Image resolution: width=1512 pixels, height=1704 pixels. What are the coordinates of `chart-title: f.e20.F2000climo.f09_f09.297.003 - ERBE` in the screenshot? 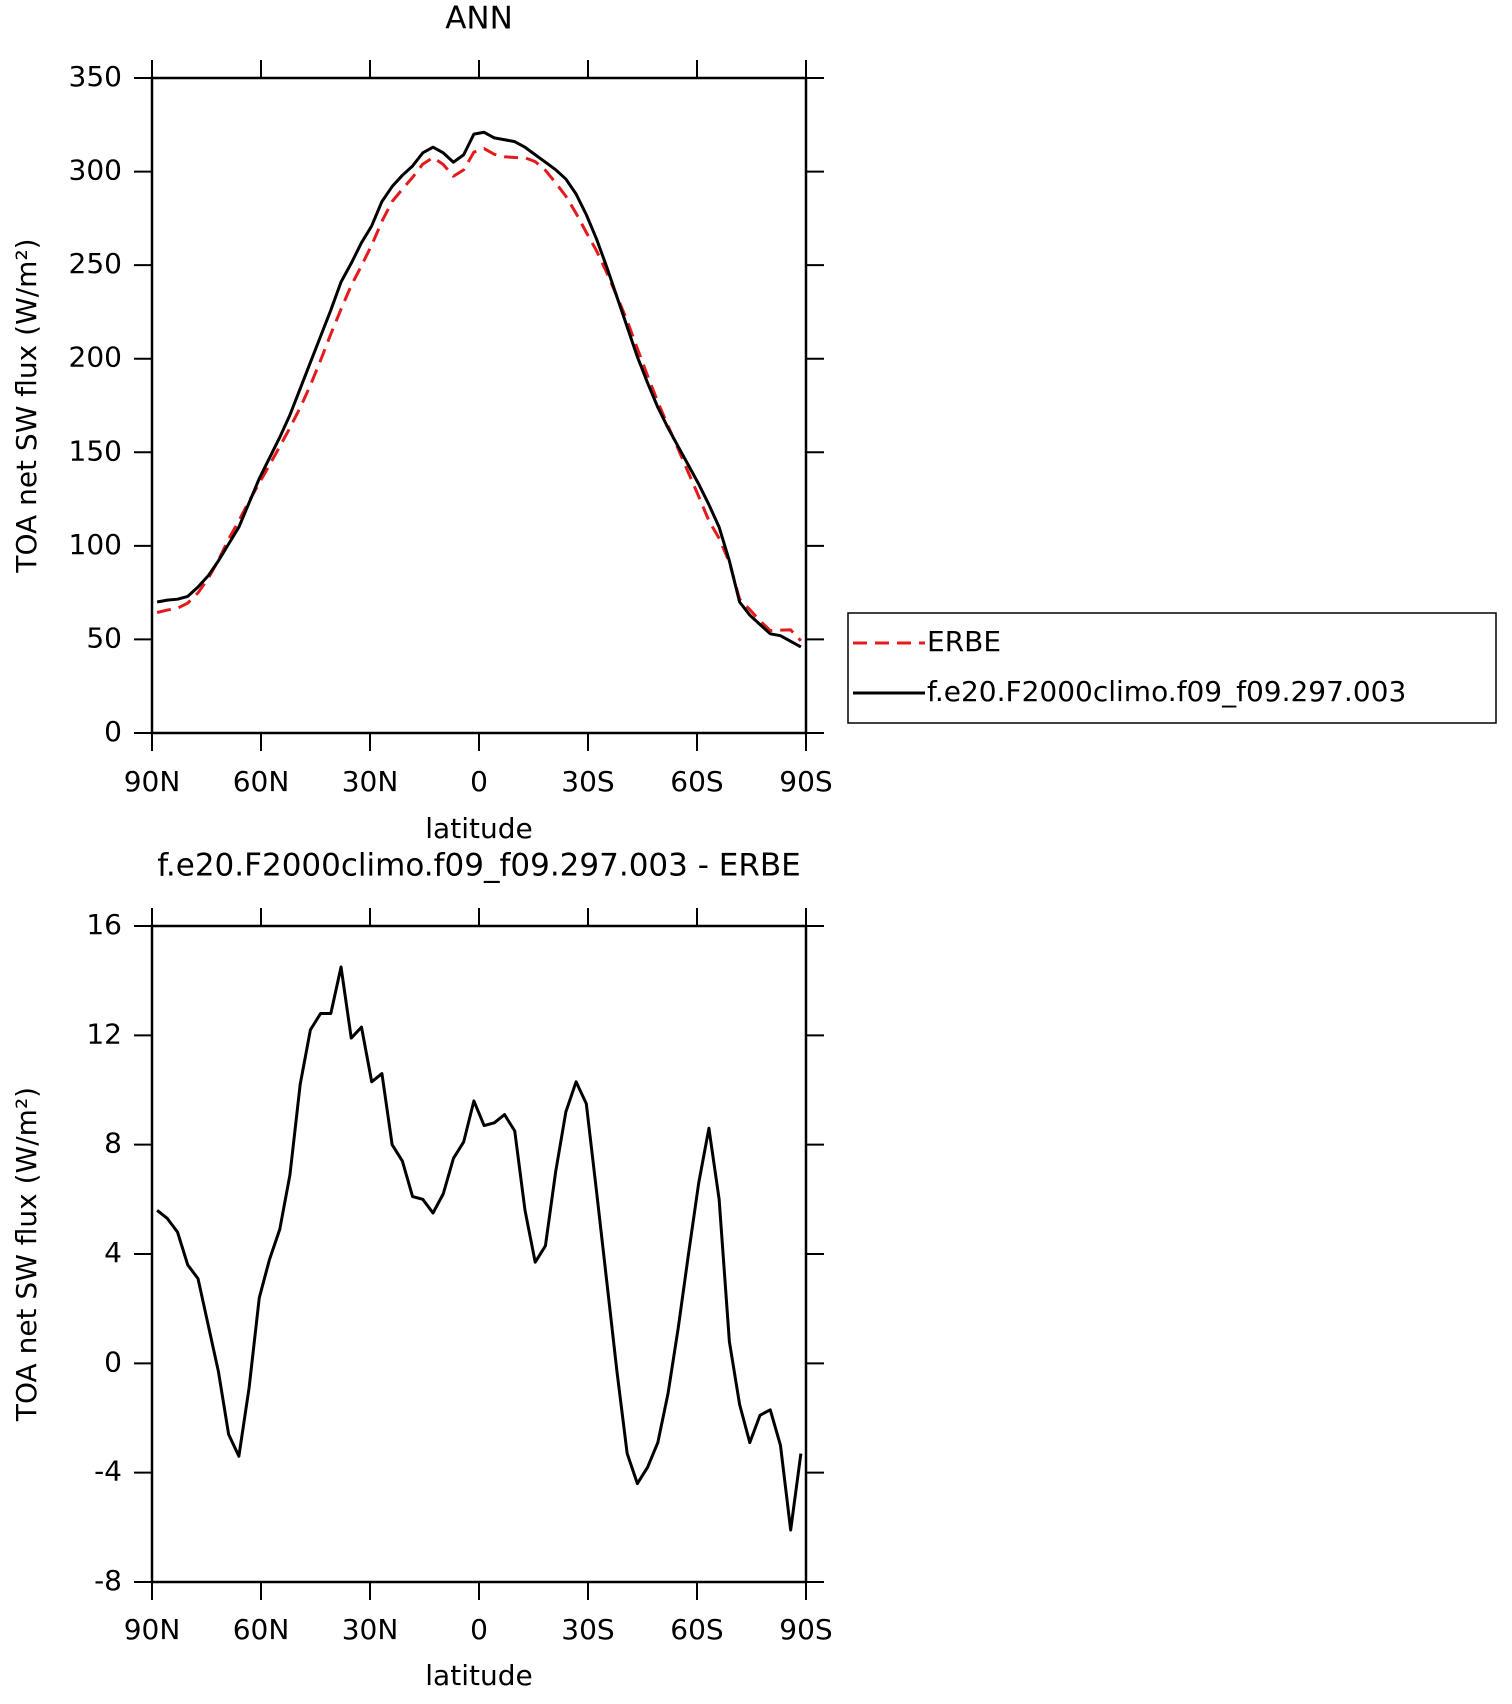 It's located at (479, 866).